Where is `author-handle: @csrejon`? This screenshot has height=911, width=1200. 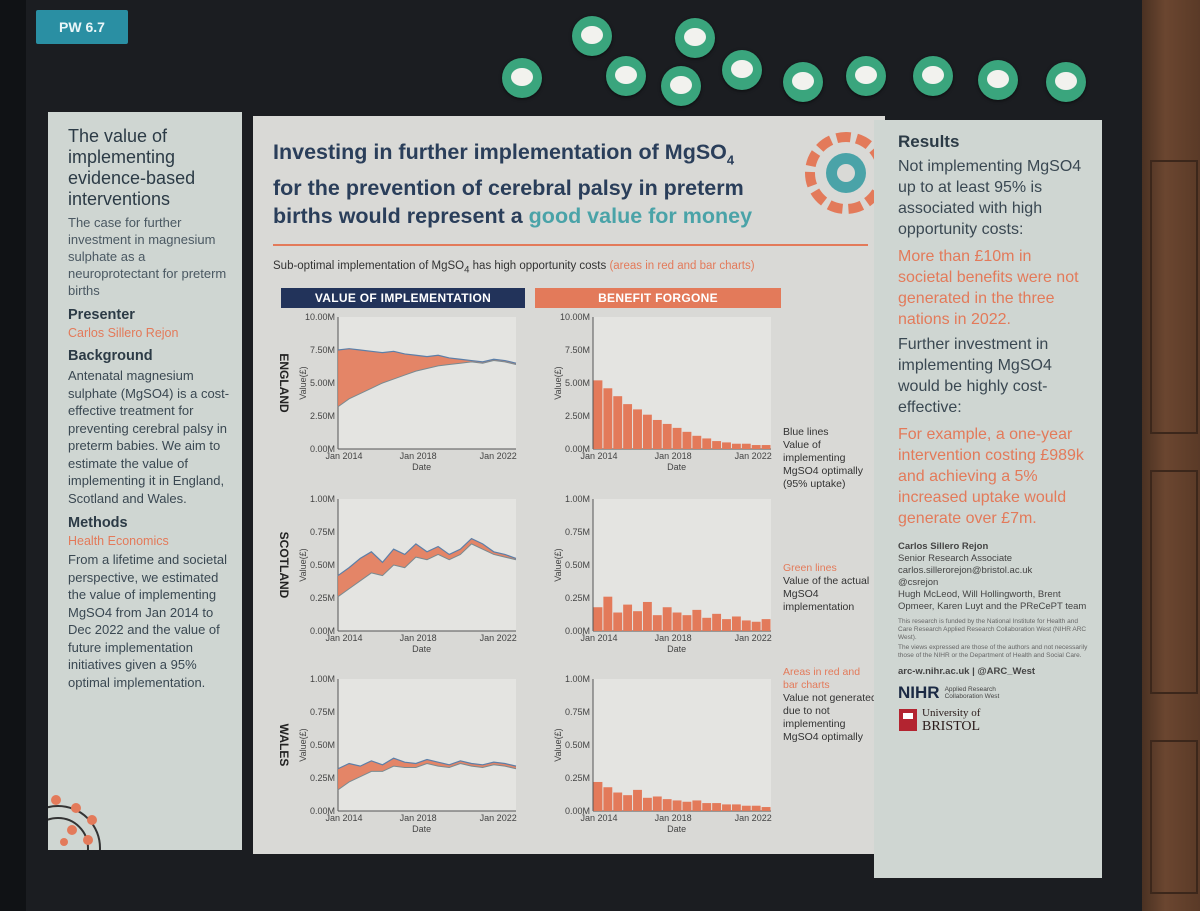
author-handle: @csrejon is located at coordinates (918, 582).